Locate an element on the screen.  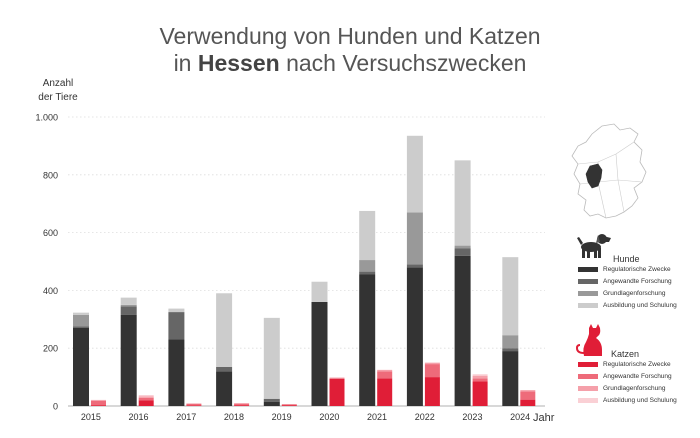
bar-hunde-2-2024 is located at coordinates (510, 350).